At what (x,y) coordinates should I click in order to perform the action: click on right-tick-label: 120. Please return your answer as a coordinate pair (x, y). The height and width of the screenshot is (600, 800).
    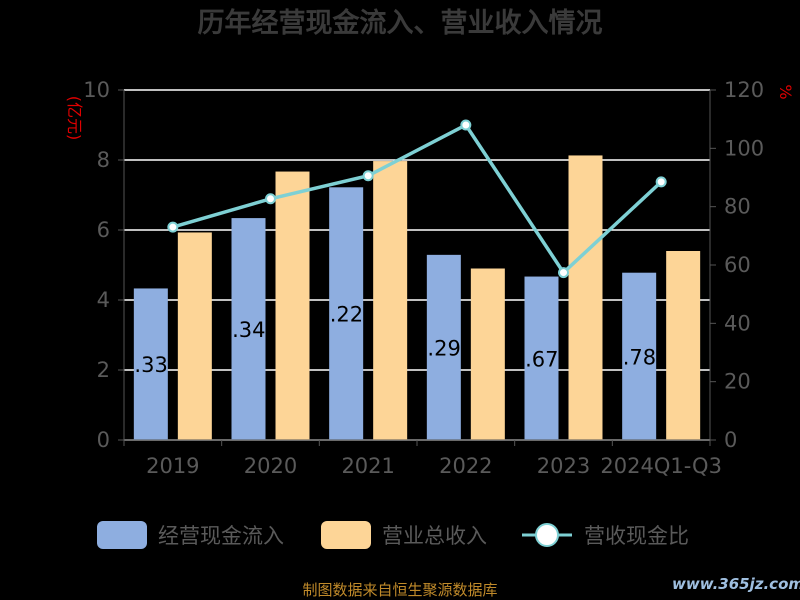
    Looking at the image, I should click on (744, 90).